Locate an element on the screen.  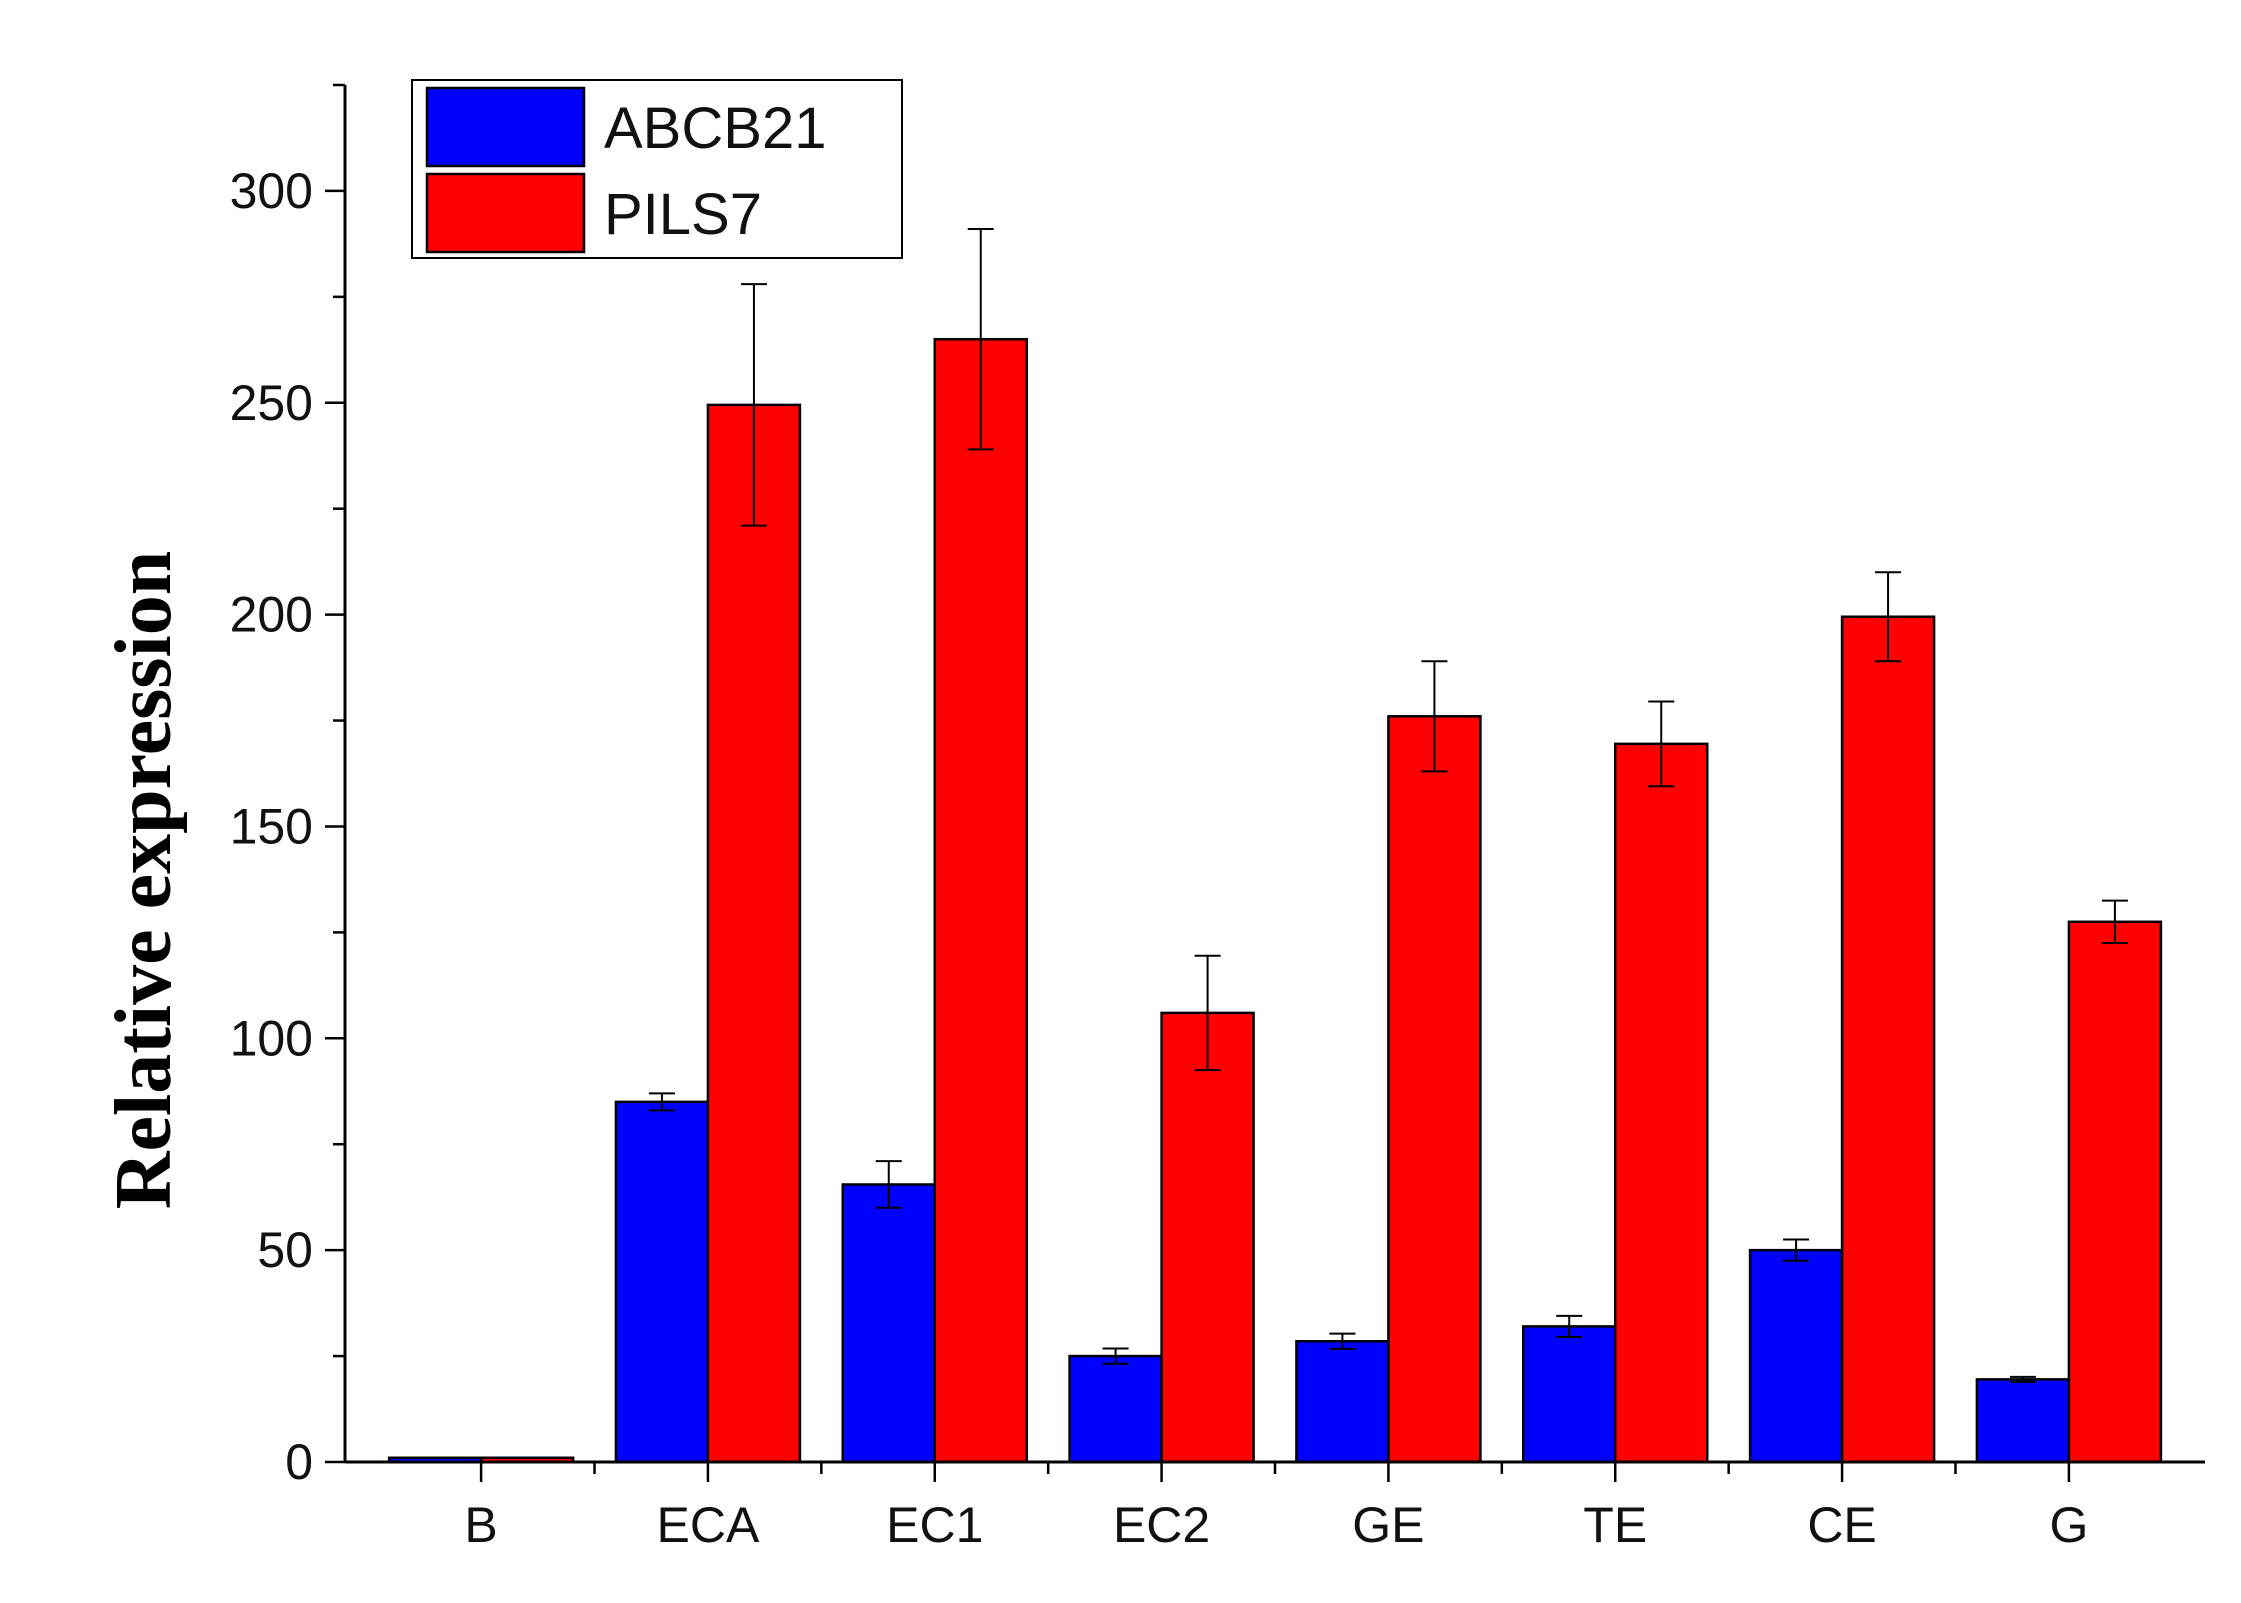
error-bar-pils7-ce is located at coordinates (1888, 617).